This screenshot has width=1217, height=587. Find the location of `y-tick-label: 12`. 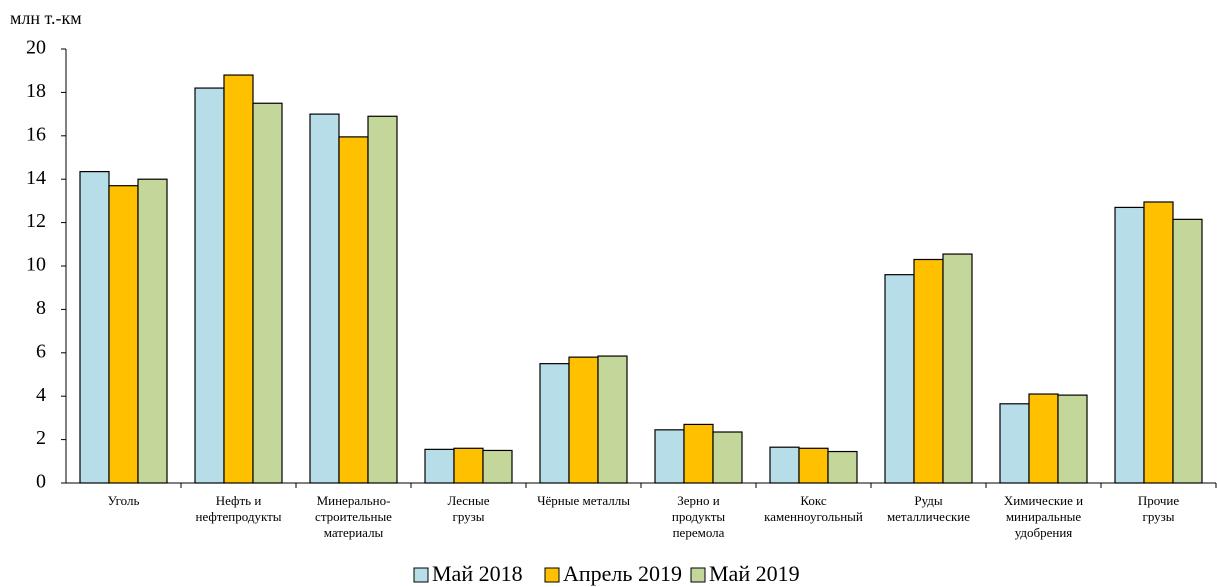

y-tick-label: 12 is located at coordinates (36, 221).